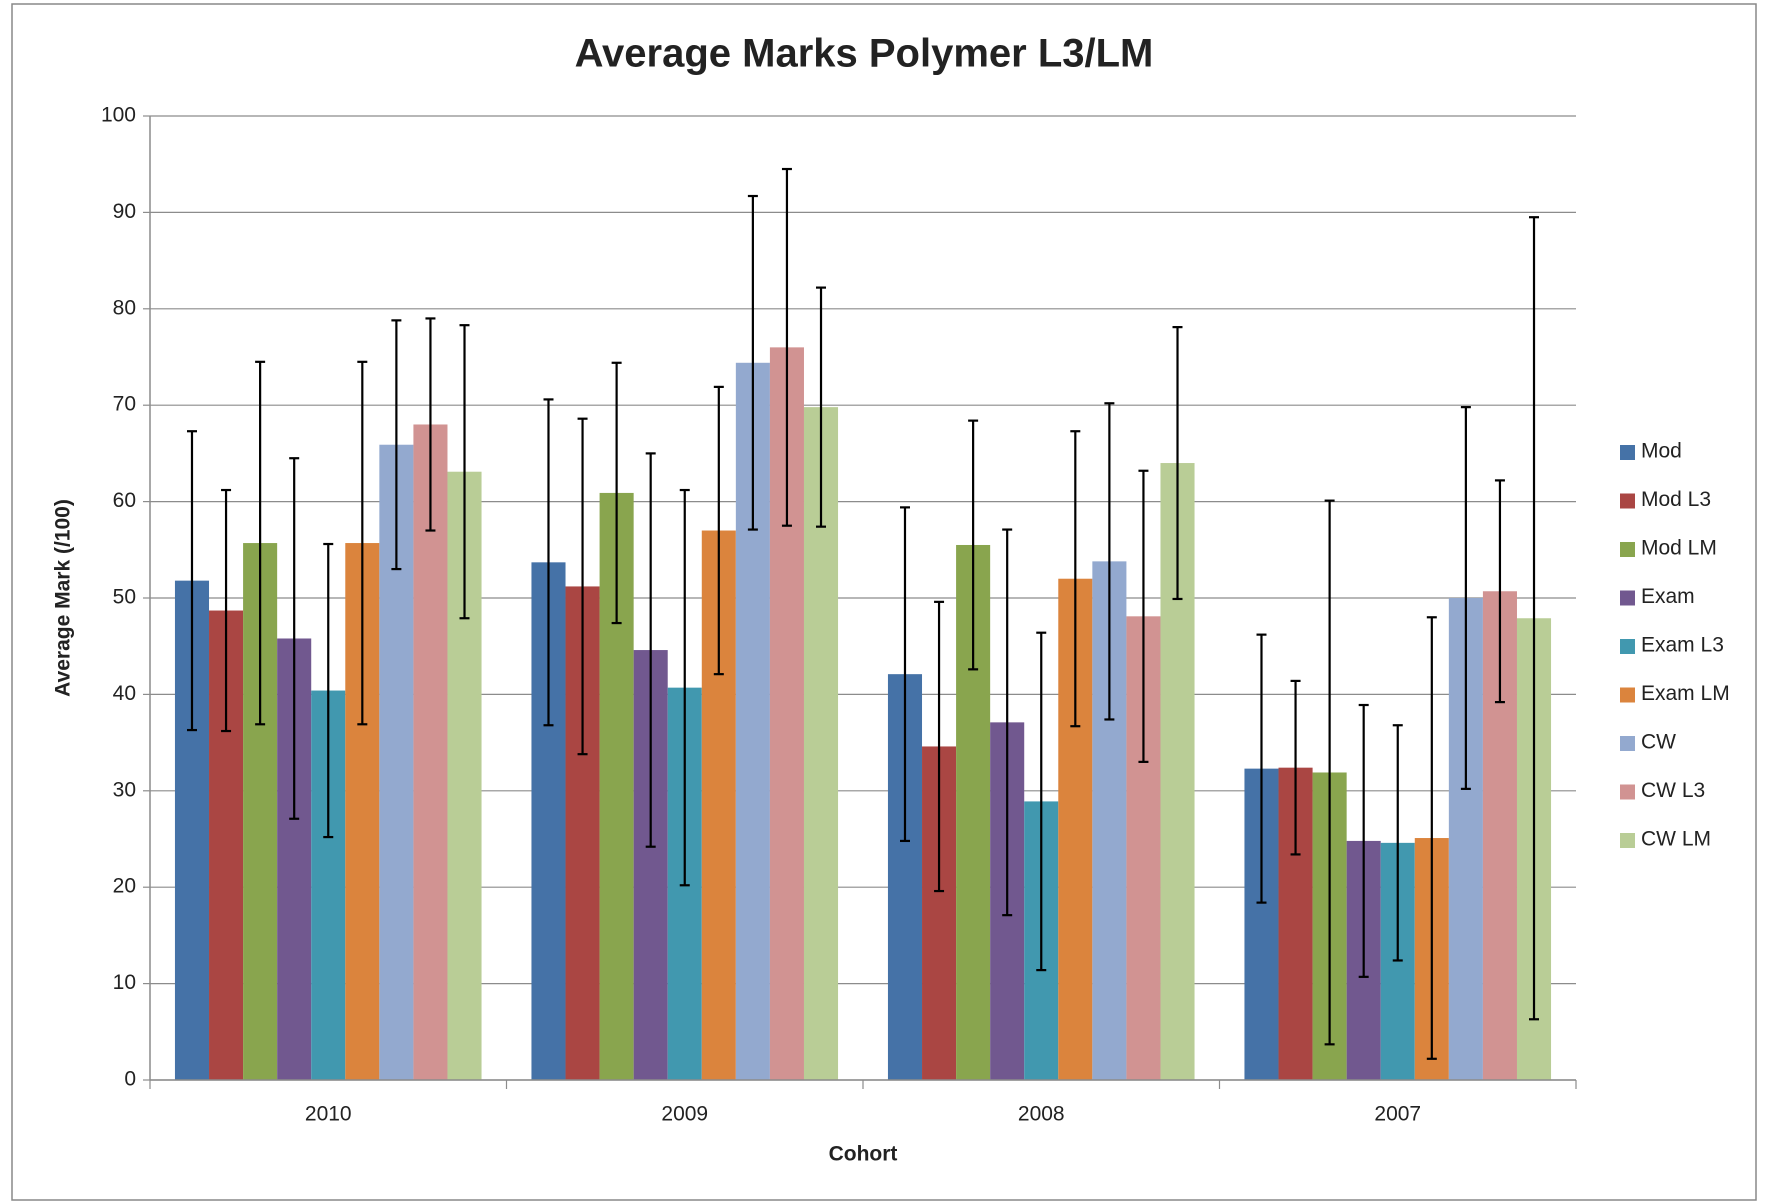 Image resolution: width=1771 pixels, height=1204 pixels. What do you see at coordinates (1676, 499) in the screenshot?
I see `legend-label: Mod L3` at bounding box center [1676, 499].